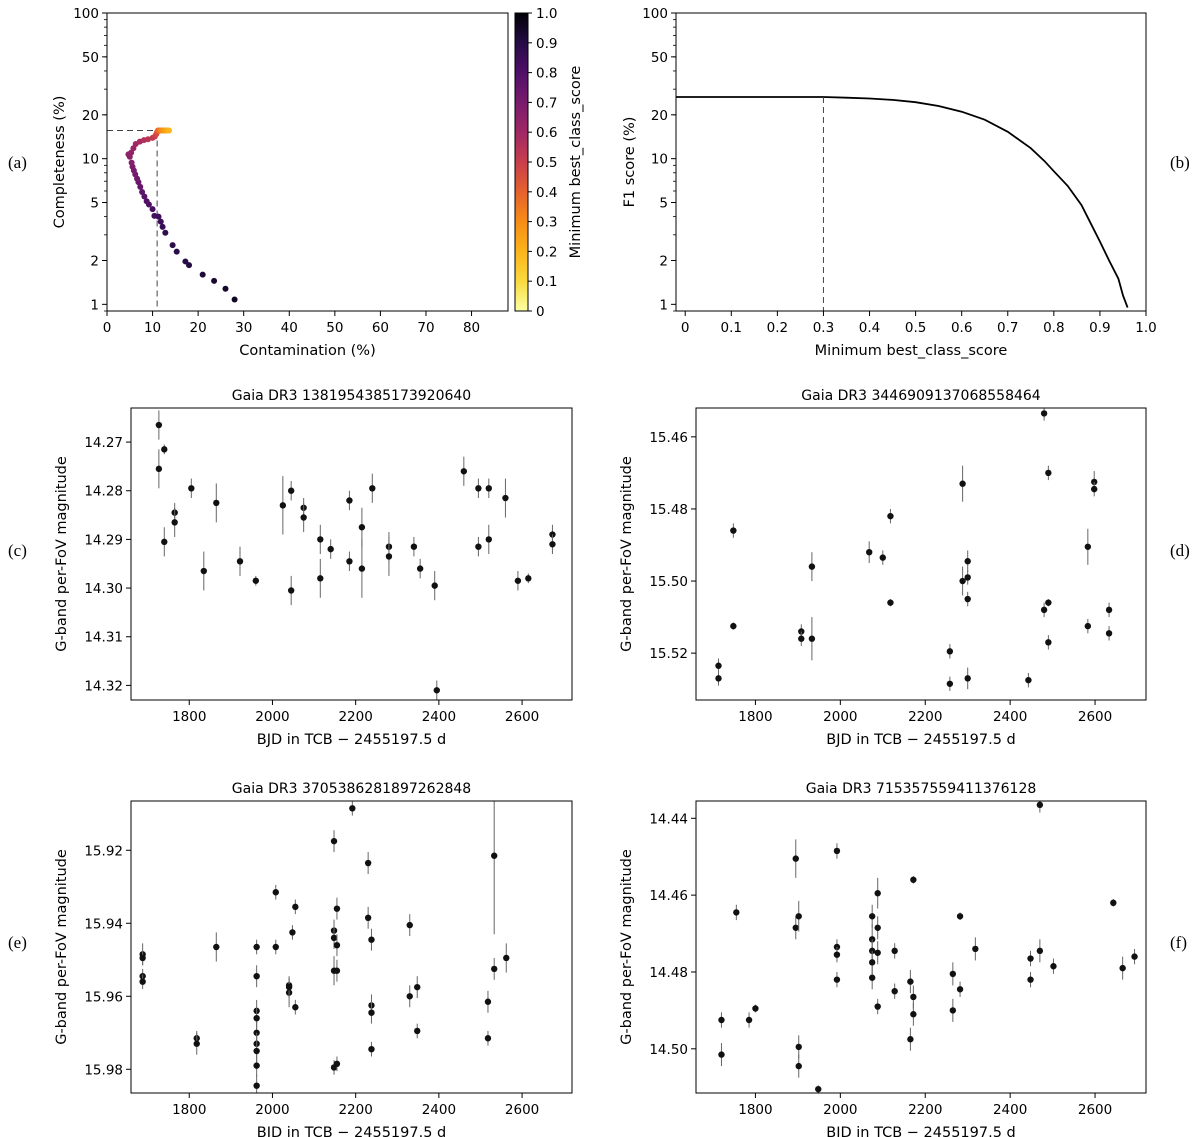 Image resolution: width=1200 pixels, height=1137 pixels. Describe the element at coordinates (351, 396) in the screenshot. I see `chart-title: Gaia DR3 1381954385173920640` at that location.